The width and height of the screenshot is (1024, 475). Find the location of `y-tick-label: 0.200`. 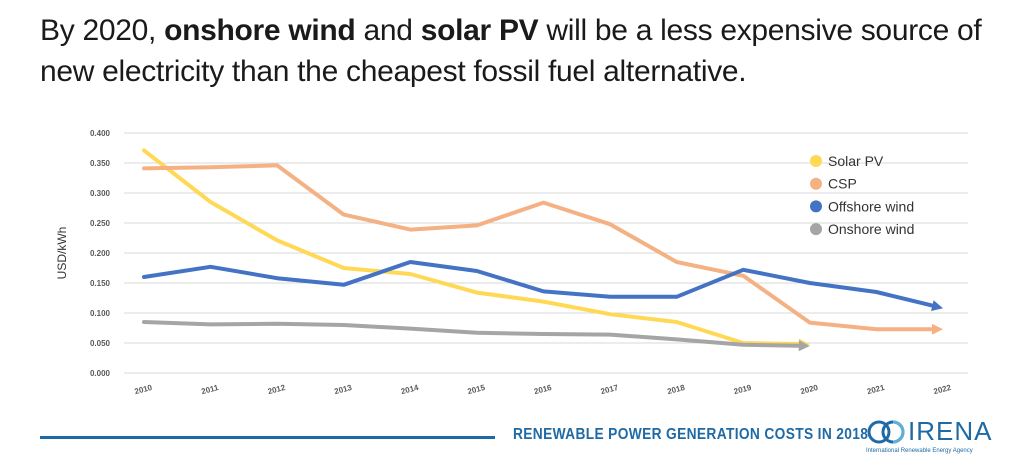

y-tick-label: 0.200 is located at coordinates (100, 253).